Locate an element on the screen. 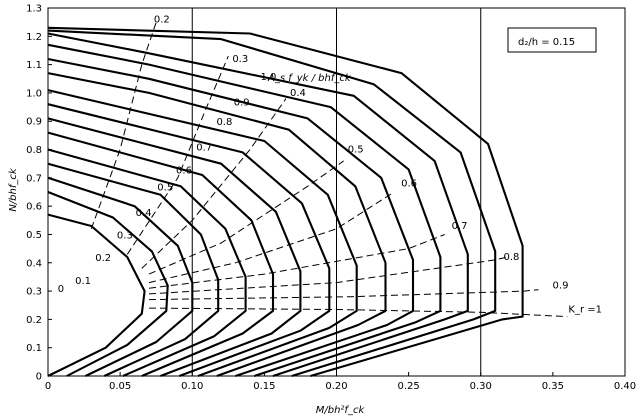  y-tick-label: 1.1 is located at coordinates (34, 65).